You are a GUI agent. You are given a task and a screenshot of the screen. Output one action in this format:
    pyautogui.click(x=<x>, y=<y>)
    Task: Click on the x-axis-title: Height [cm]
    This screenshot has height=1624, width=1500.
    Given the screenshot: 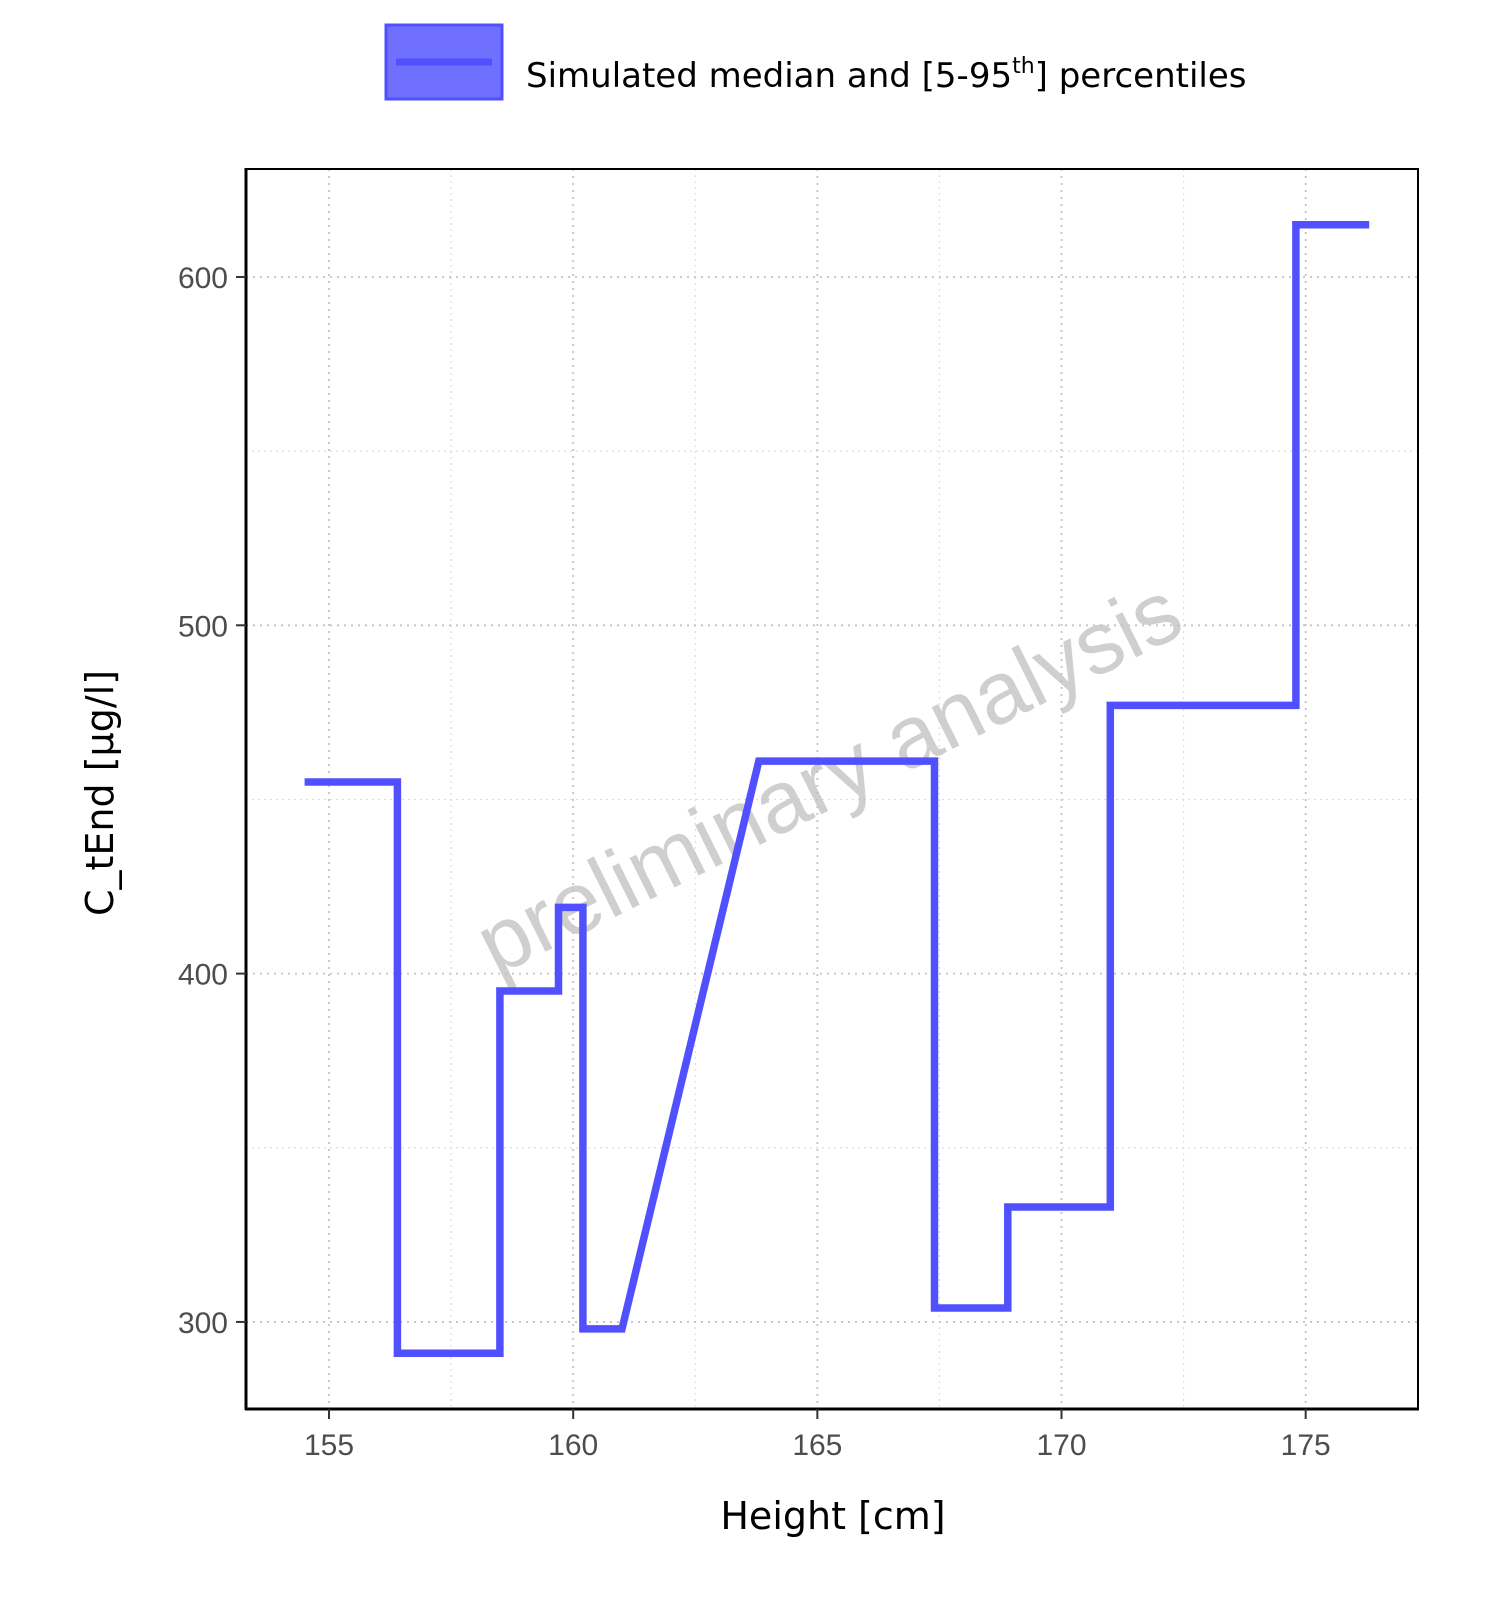 What is the action you would take?
    pyautogui.click(x=832, y=1516)
    